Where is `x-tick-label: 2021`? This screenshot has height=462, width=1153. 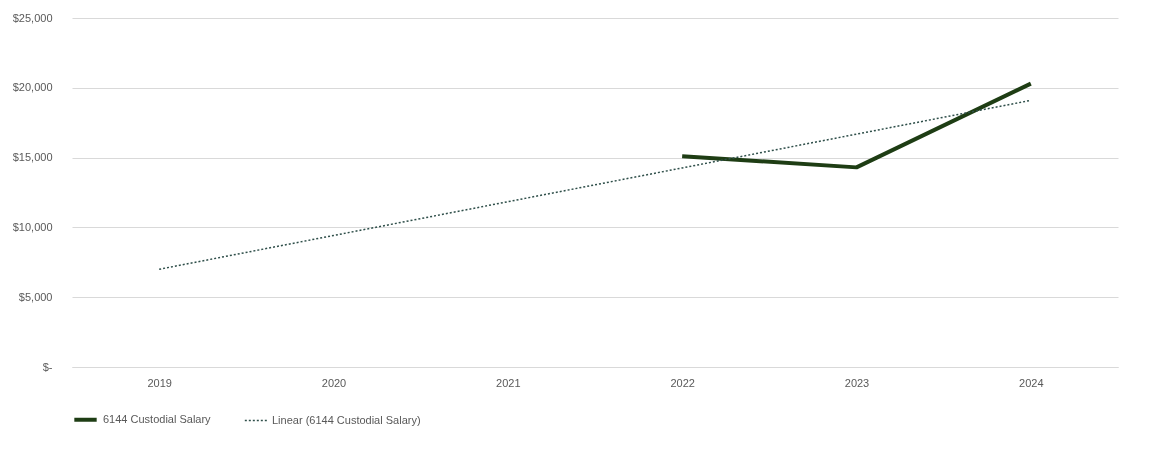
x-tick-label: 2021 is located at coordinates (508, 382).